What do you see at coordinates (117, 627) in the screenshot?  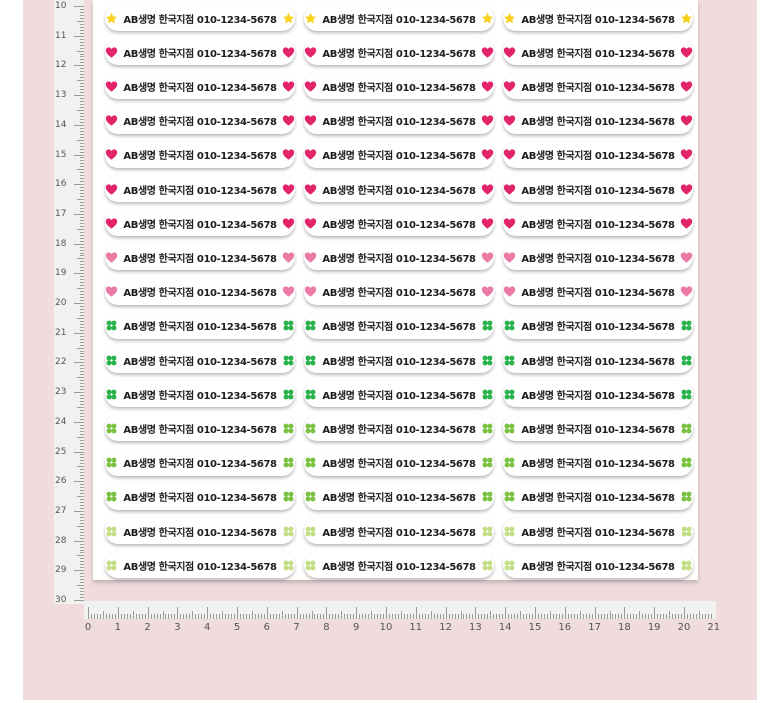 I see `ruler-label: 1` at bounding box center [117, 627].